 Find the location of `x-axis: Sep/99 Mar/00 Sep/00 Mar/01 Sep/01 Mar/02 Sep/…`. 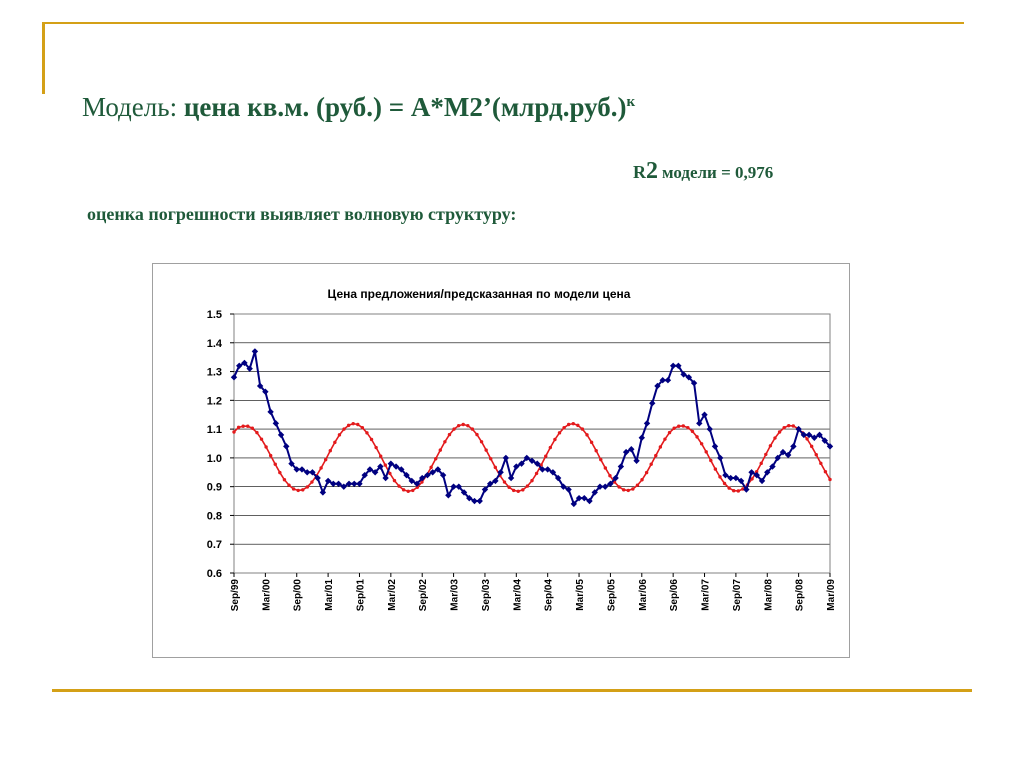

x-axis: Sep/99 Mar/00 Sep/00 Mar/01 Sep/01 Mar/02 Sep/… is located at coordinates (533, 592).